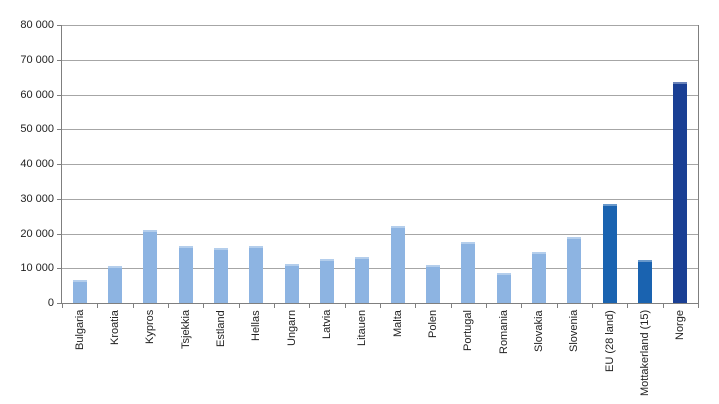 The width and height of the screenshot is (719, 404). Describe the element at coordinates (37, 199) in the screenshot. I see `y-tick-label: 30 000` at that location.